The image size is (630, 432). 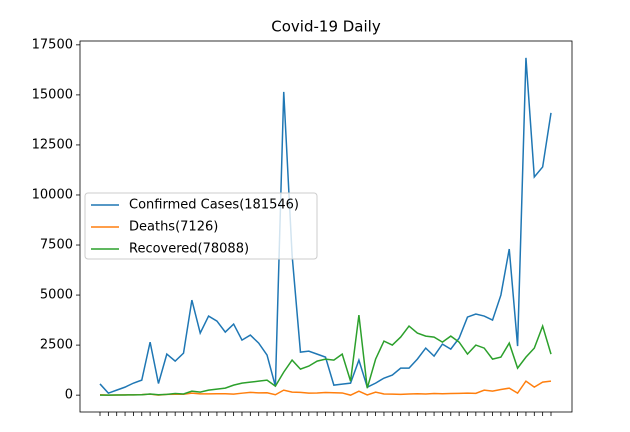 I want to click on y-tick-label: 5000, so click(x=56, y=295).